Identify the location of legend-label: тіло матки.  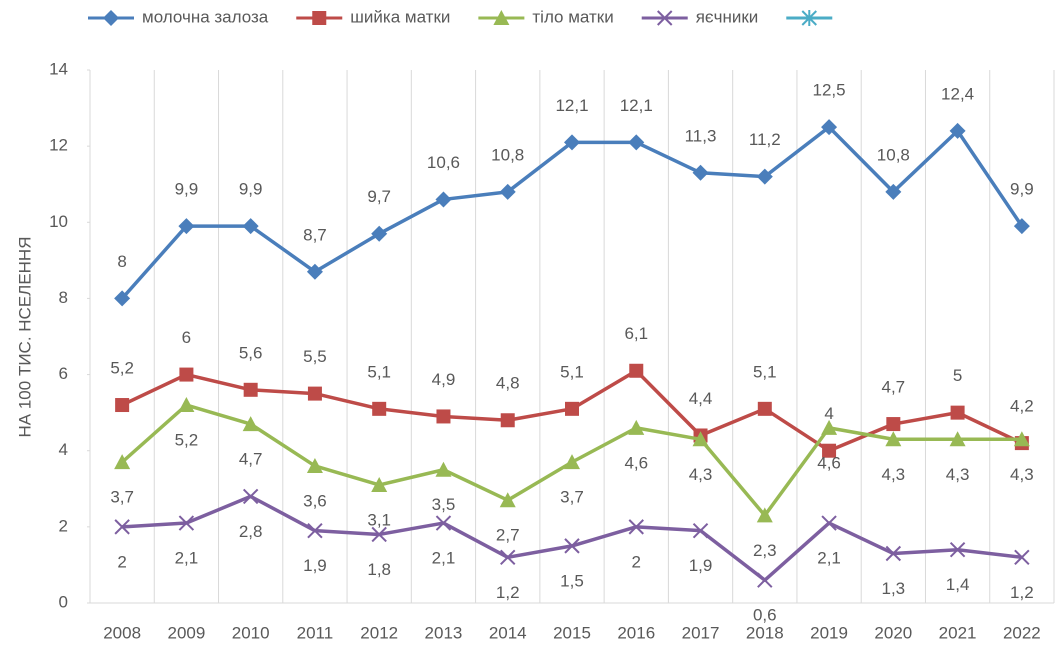
(572, 16).